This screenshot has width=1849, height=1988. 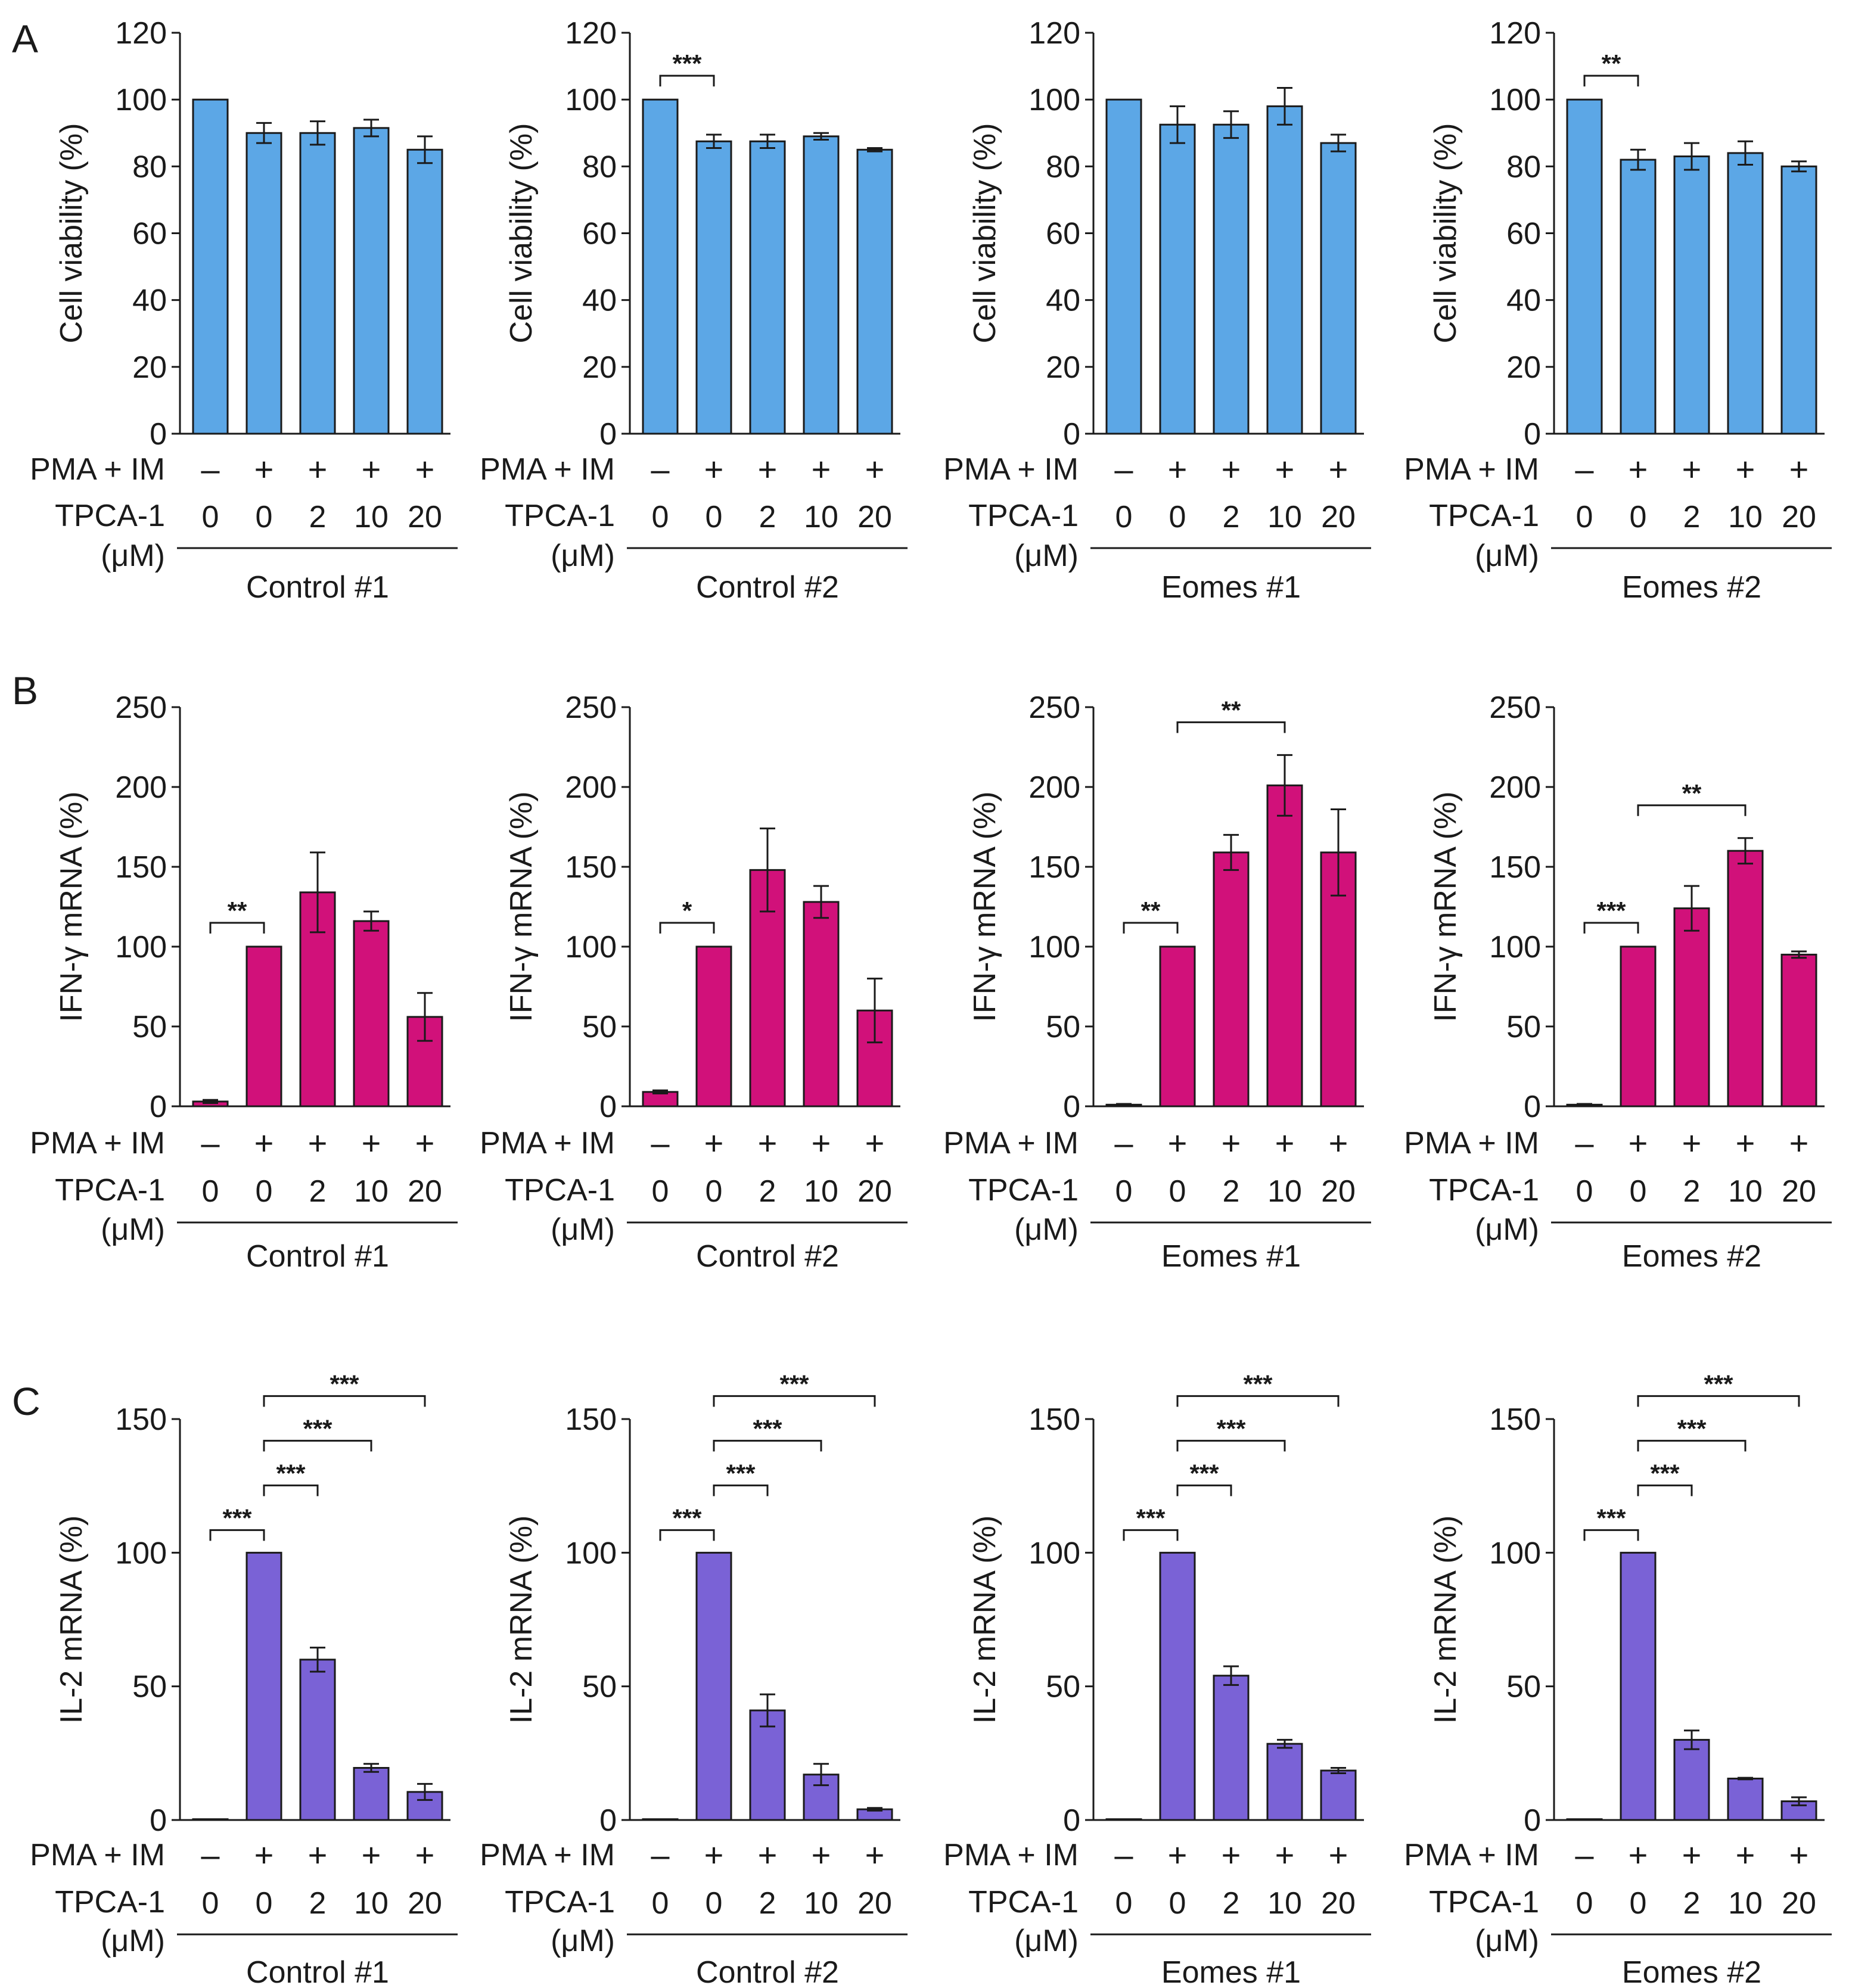 What do you see at coordinates (591, 787) in the screenshot?
I see `y-tick-label: 200` at bounding box center [591, 787].